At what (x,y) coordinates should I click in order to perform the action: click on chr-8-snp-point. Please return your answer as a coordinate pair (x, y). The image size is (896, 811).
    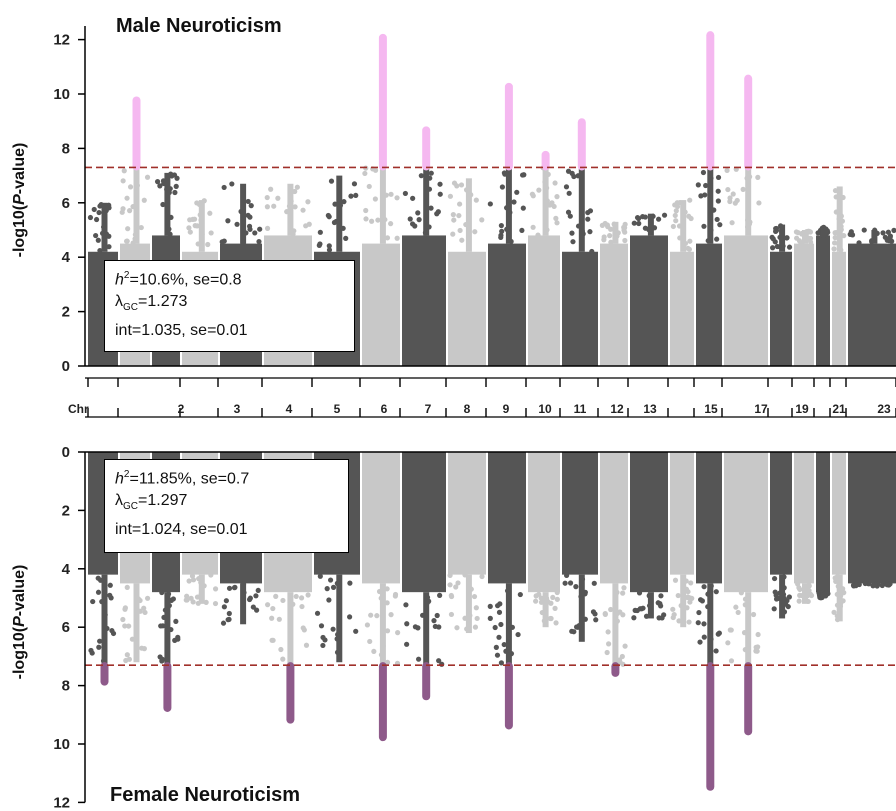
    Looking at the image, I should click on (375, 199).